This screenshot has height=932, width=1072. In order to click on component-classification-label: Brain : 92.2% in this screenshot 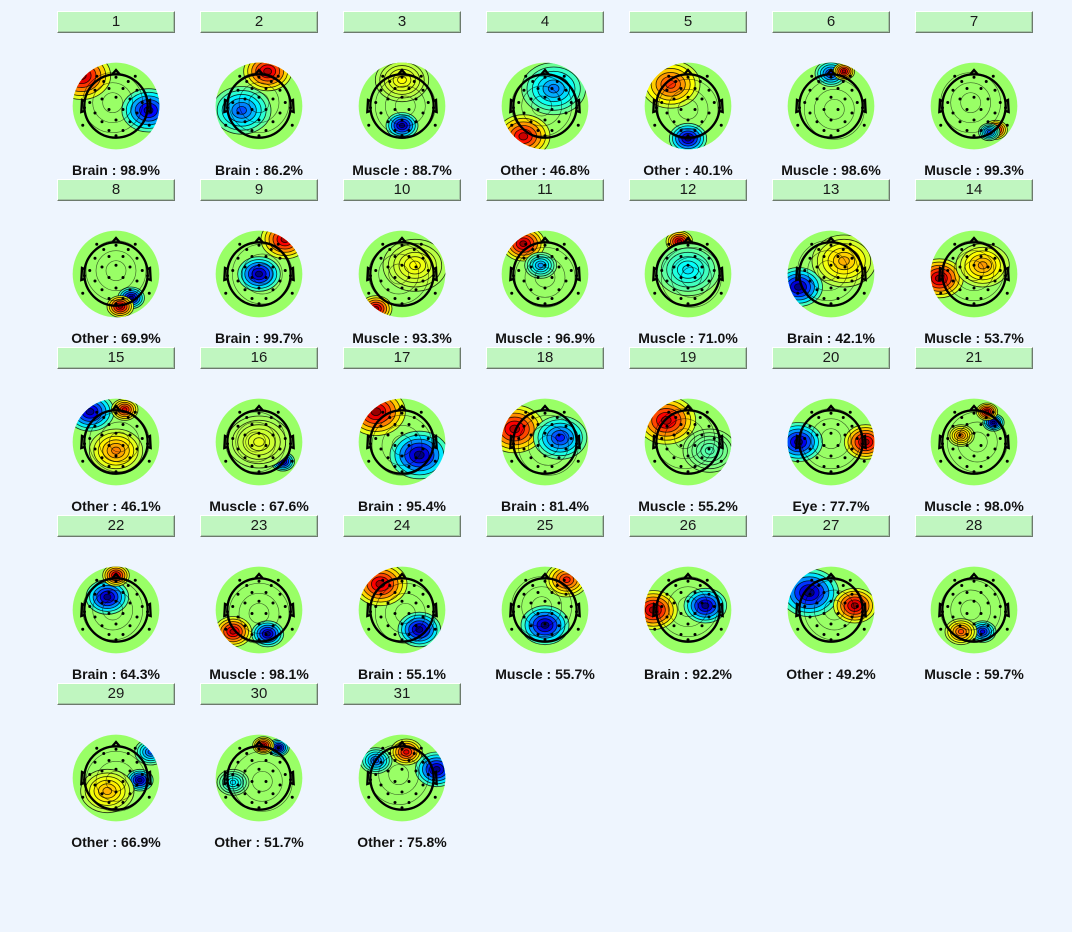, I will do `click(688, 674)`.